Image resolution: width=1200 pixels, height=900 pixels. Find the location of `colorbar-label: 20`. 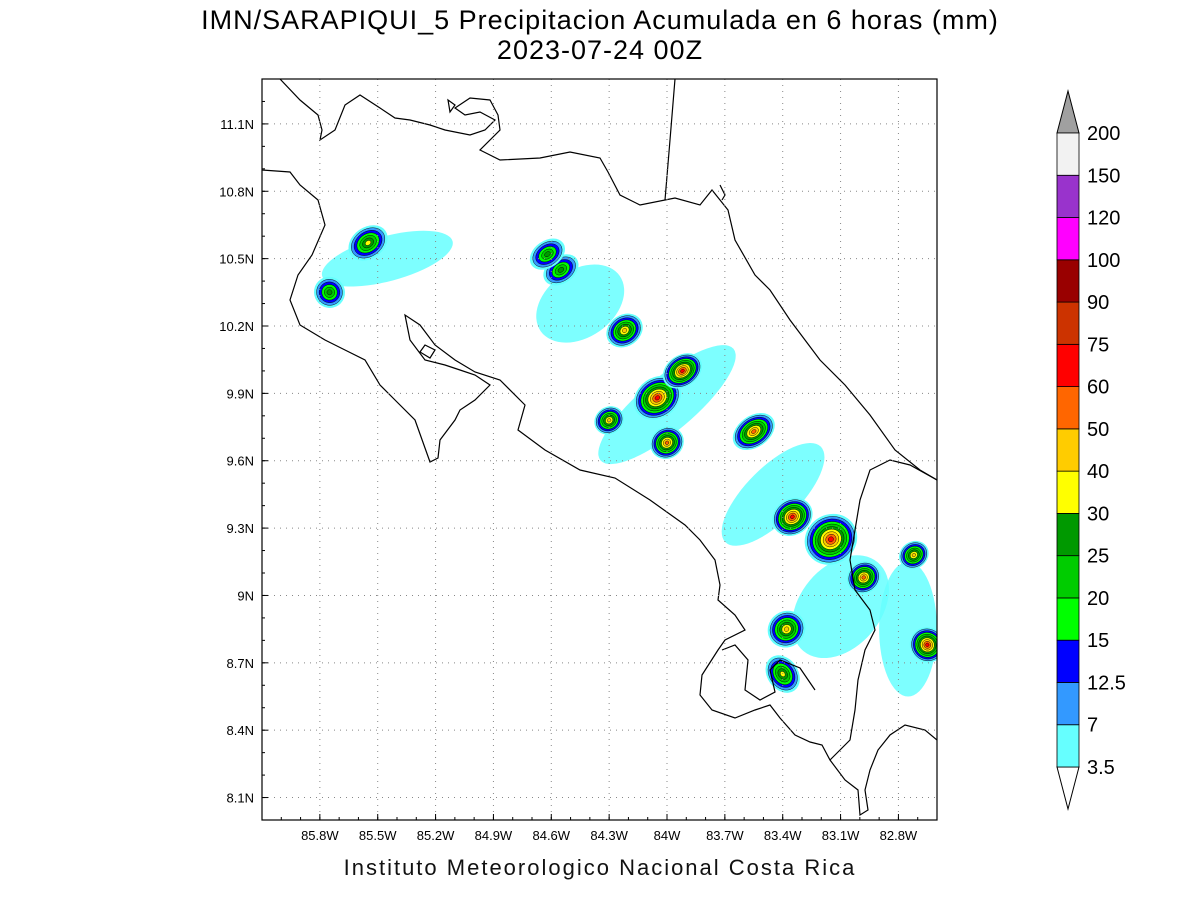

colorbar-label: 20 is located at coordinates (1098, 599).